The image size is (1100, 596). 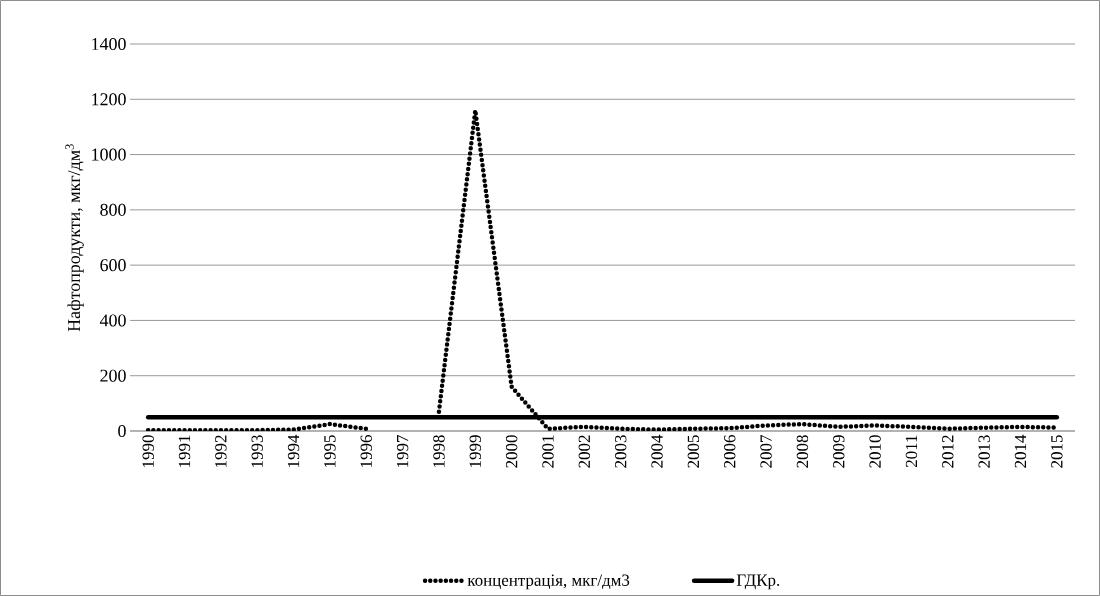 What do you see at coordinates (758, 582) in the screenshot?
I see `legend-label: ГДКр.` at bounding box center [758, 582].